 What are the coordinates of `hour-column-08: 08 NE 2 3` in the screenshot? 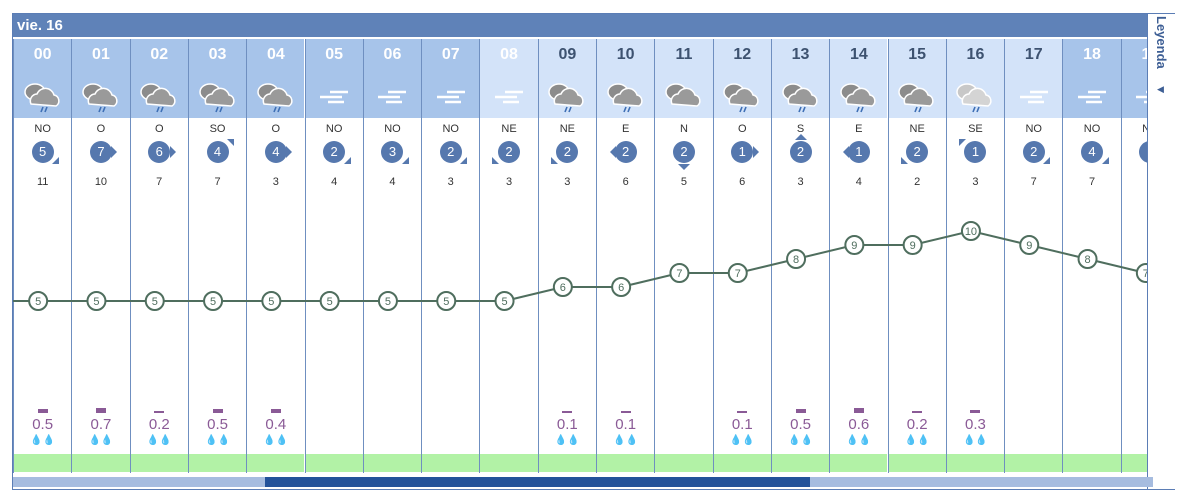 It's located at (508, 256).